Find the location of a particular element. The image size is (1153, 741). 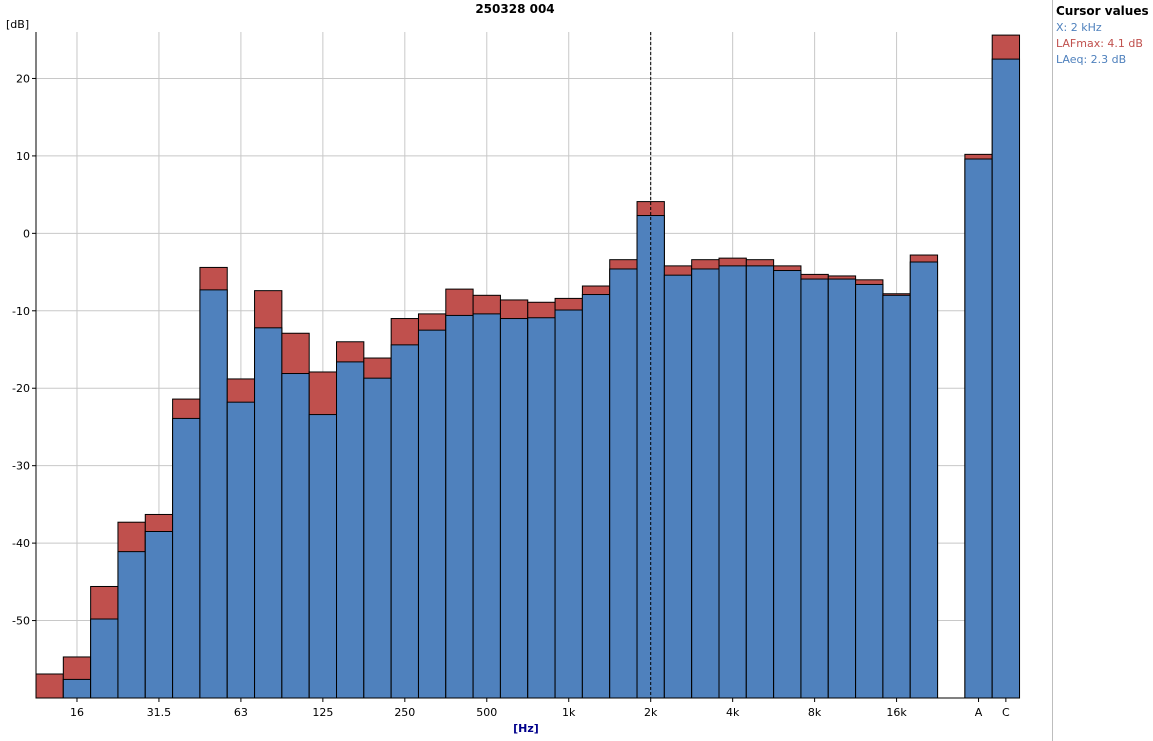

cursor-values-title: Cursor values is located at coordinates (1102, 11).